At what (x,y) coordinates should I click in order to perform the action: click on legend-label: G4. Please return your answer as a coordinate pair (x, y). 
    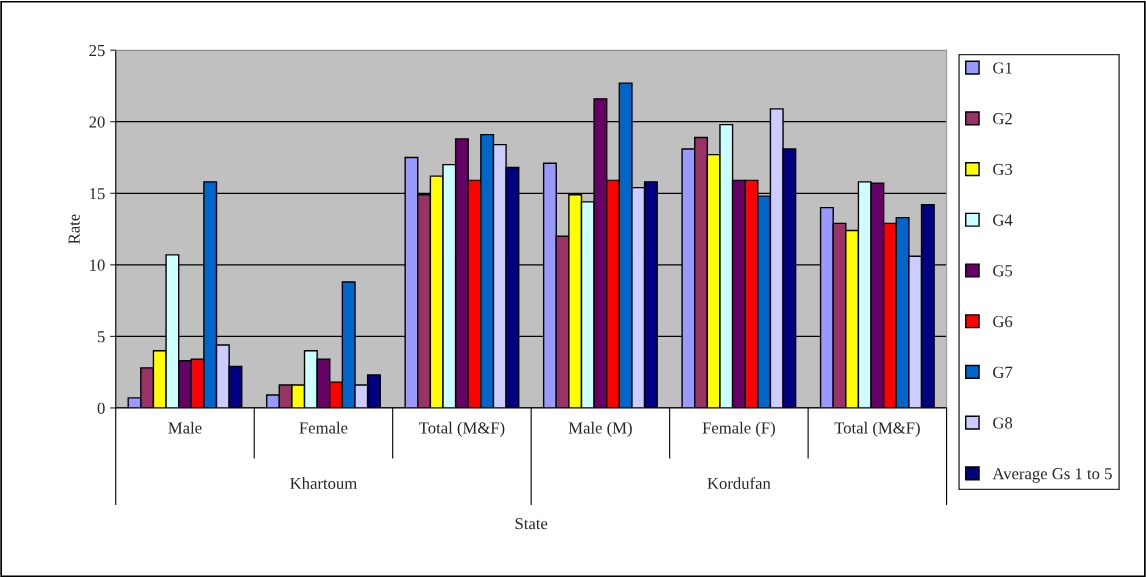
    Looking at the image, I should click on (1003, 220).